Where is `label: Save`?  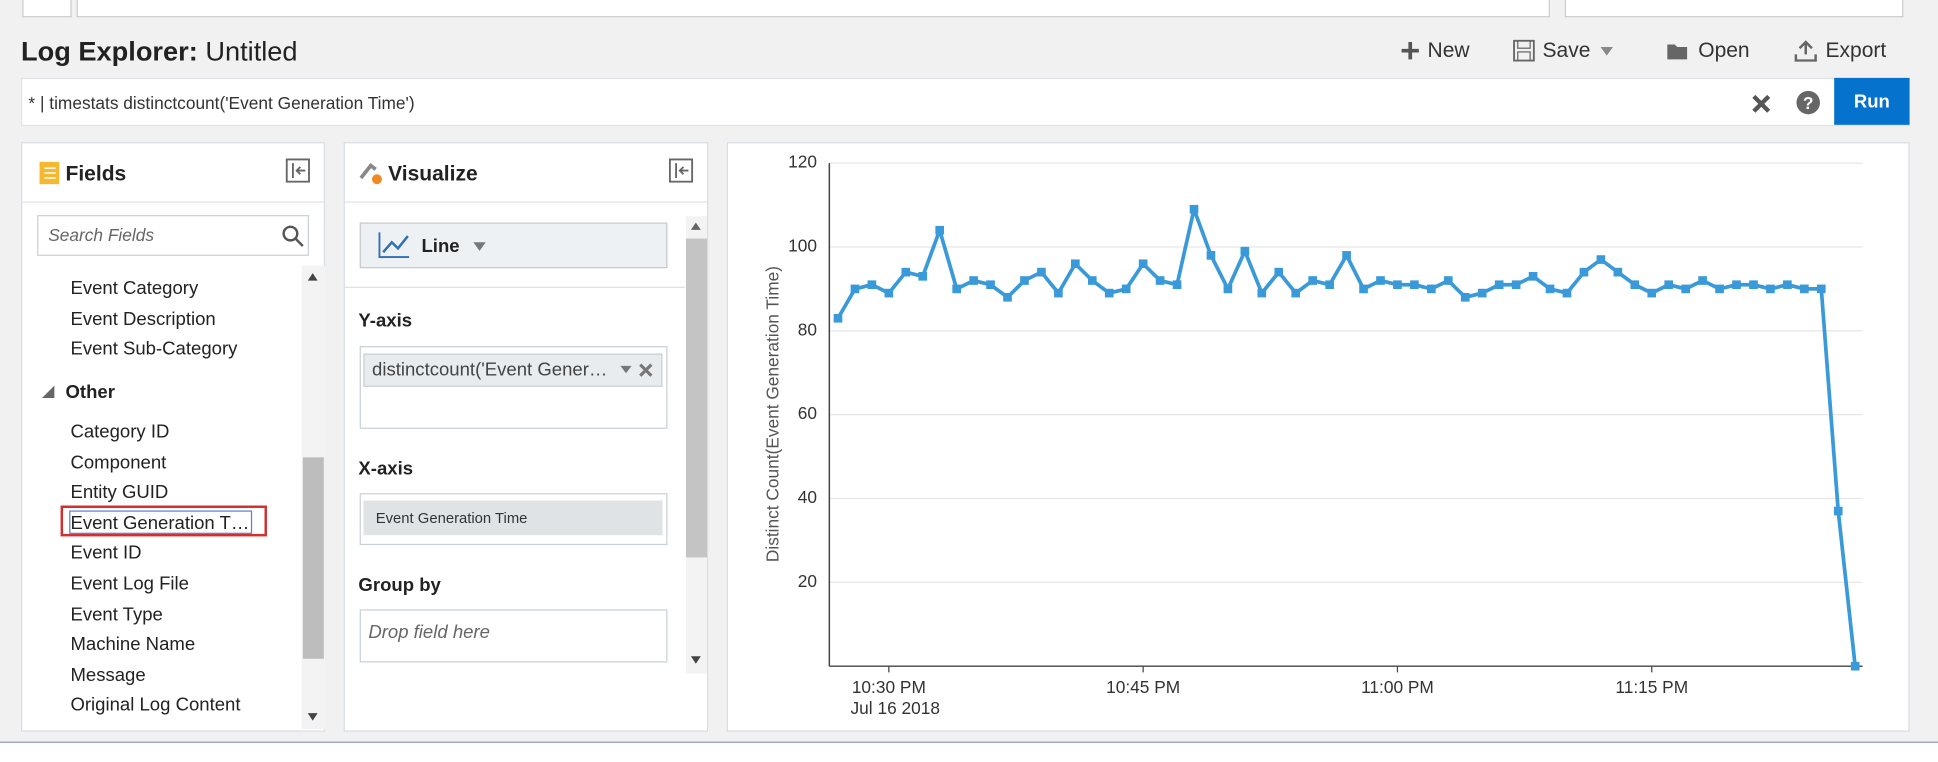
label: Save is located at coordinates (1566, 50).